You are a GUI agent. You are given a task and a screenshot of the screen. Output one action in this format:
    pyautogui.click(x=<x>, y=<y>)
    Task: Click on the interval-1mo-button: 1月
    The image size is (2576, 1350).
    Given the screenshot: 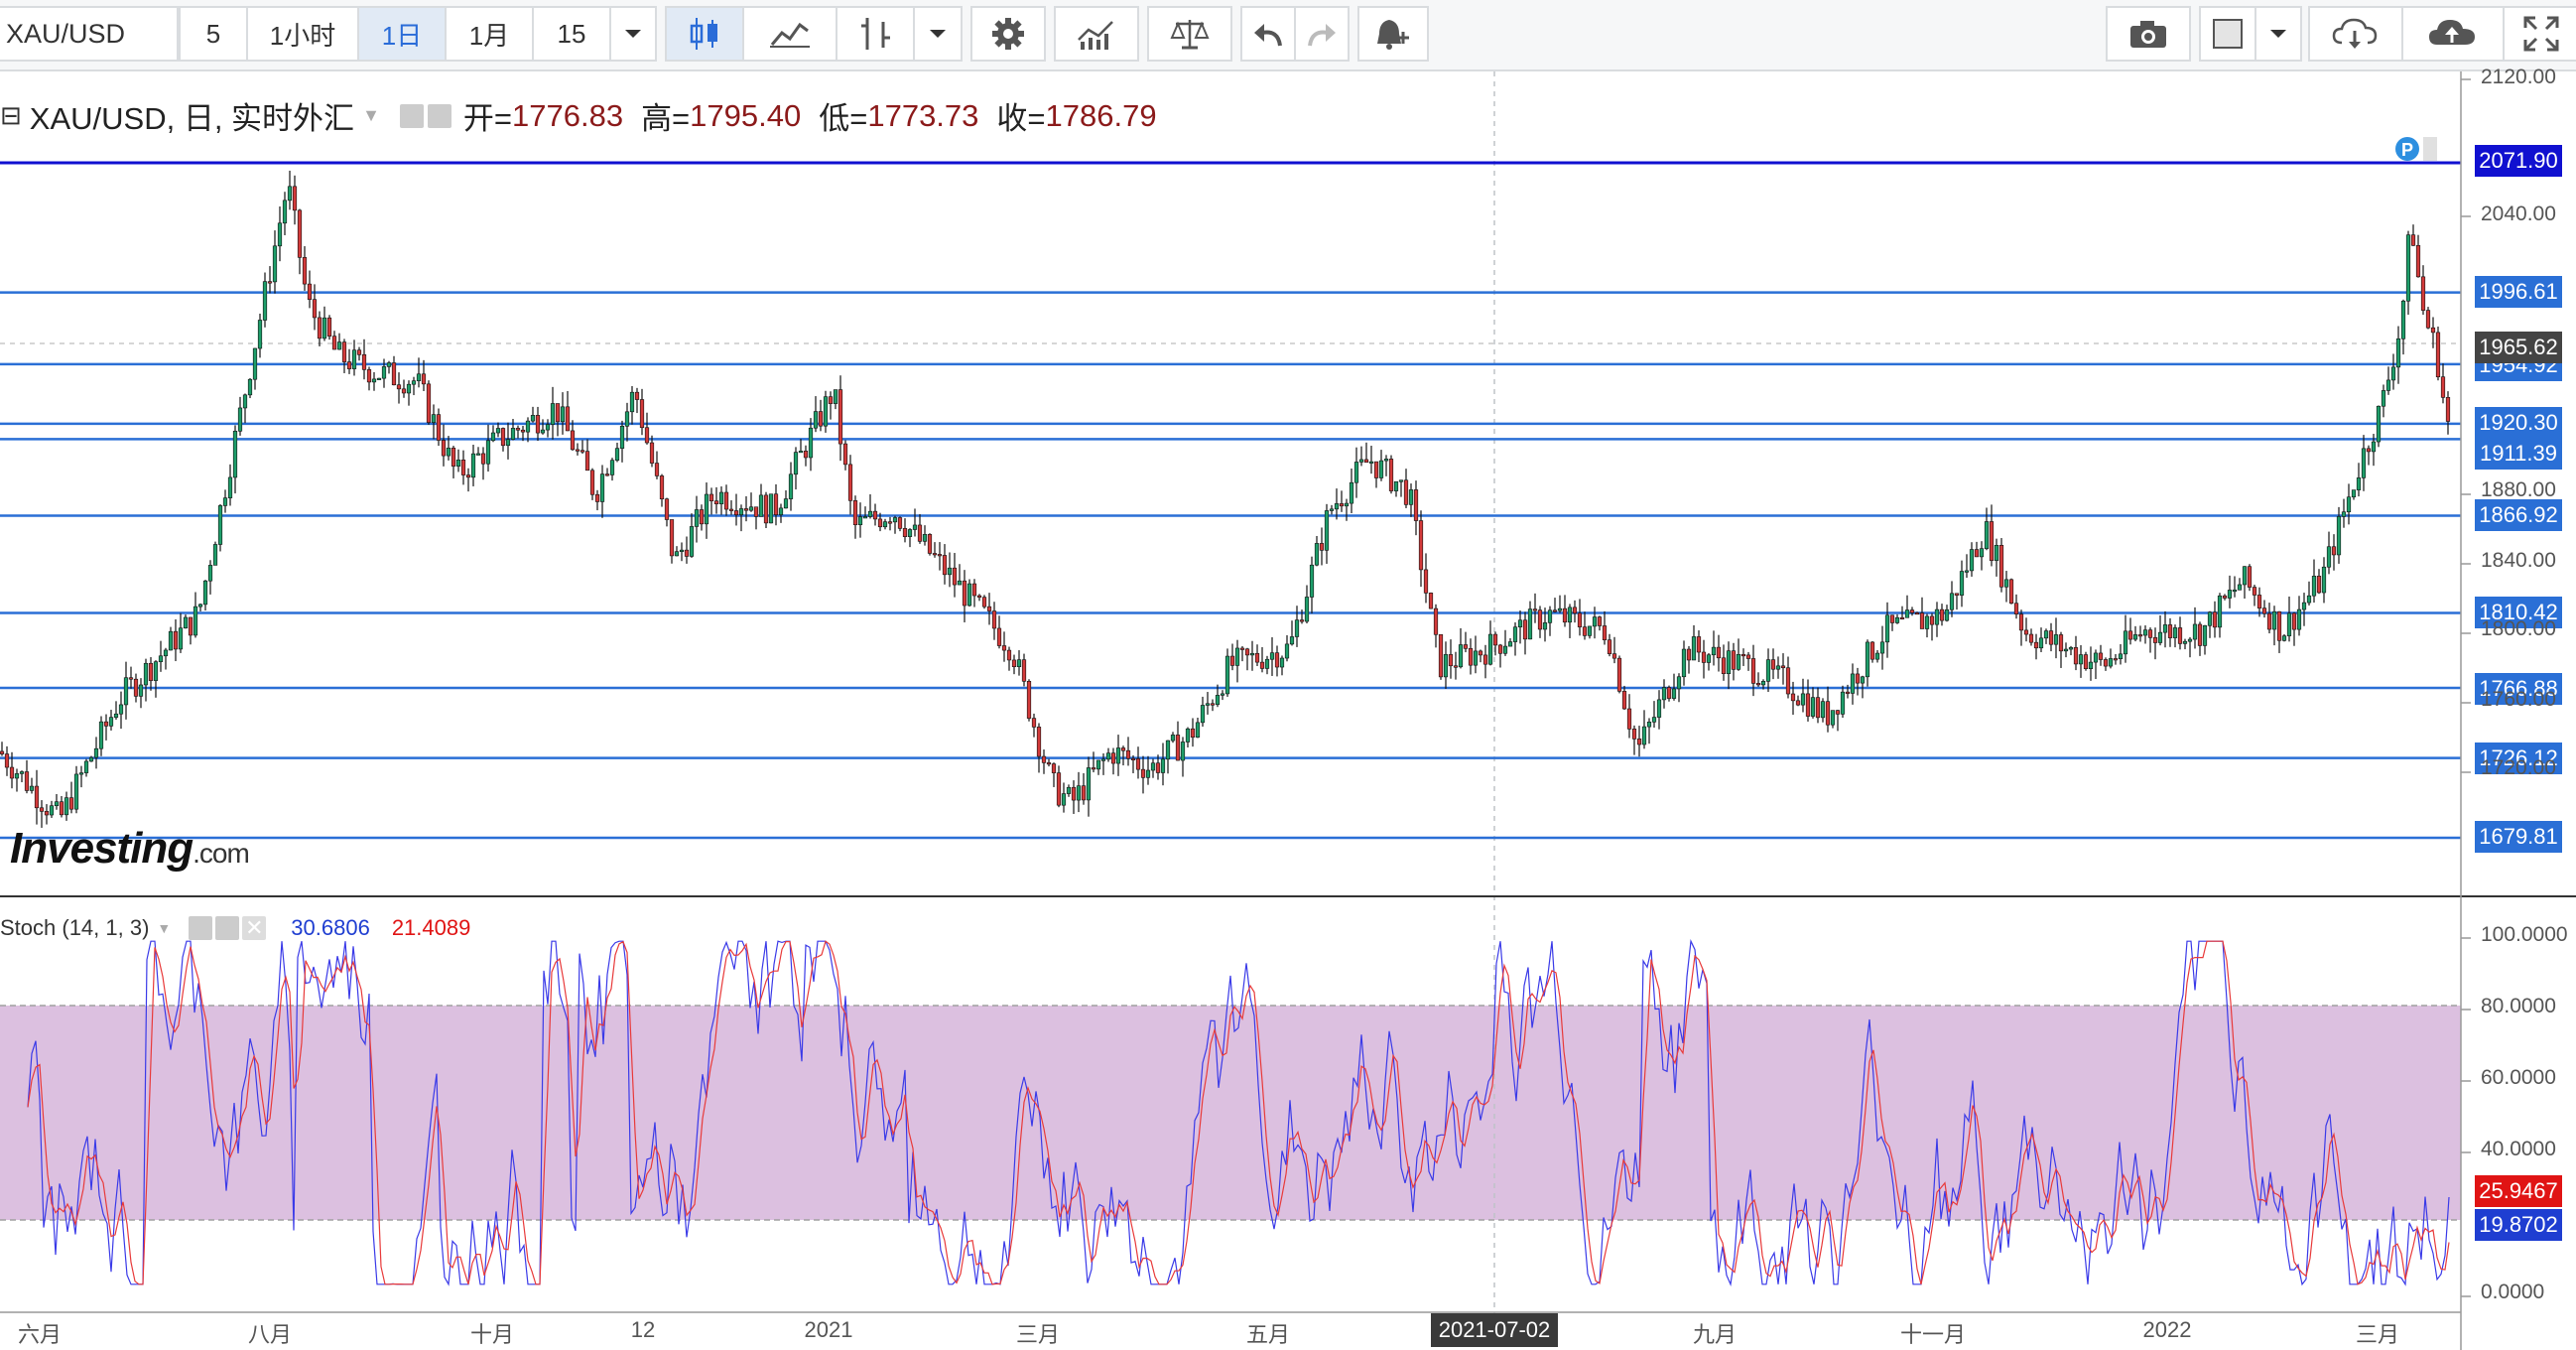 What is the action you would take?
    pyautogui.click(x=490, y=34)
    